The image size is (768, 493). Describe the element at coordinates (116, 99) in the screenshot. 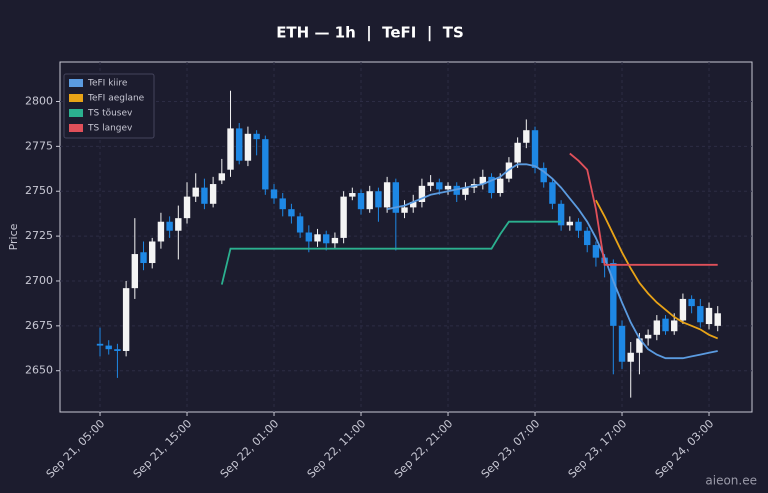

I see `legend-label: TeFI aeglane` at that location.